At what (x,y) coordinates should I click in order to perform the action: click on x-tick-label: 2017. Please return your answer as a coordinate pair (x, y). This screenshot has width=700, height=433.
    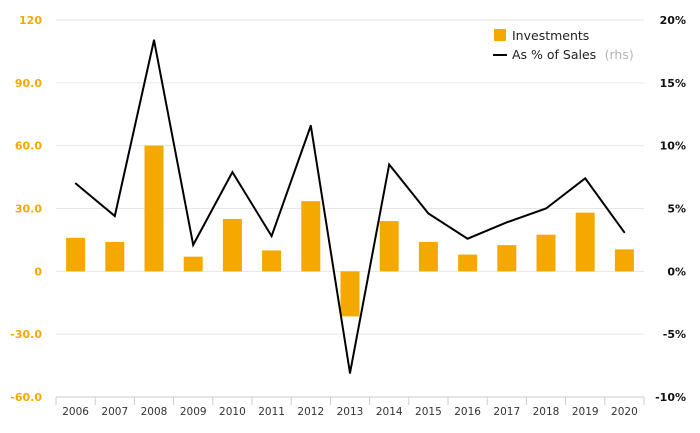
    Looking at the image, I should click on (506, 412).